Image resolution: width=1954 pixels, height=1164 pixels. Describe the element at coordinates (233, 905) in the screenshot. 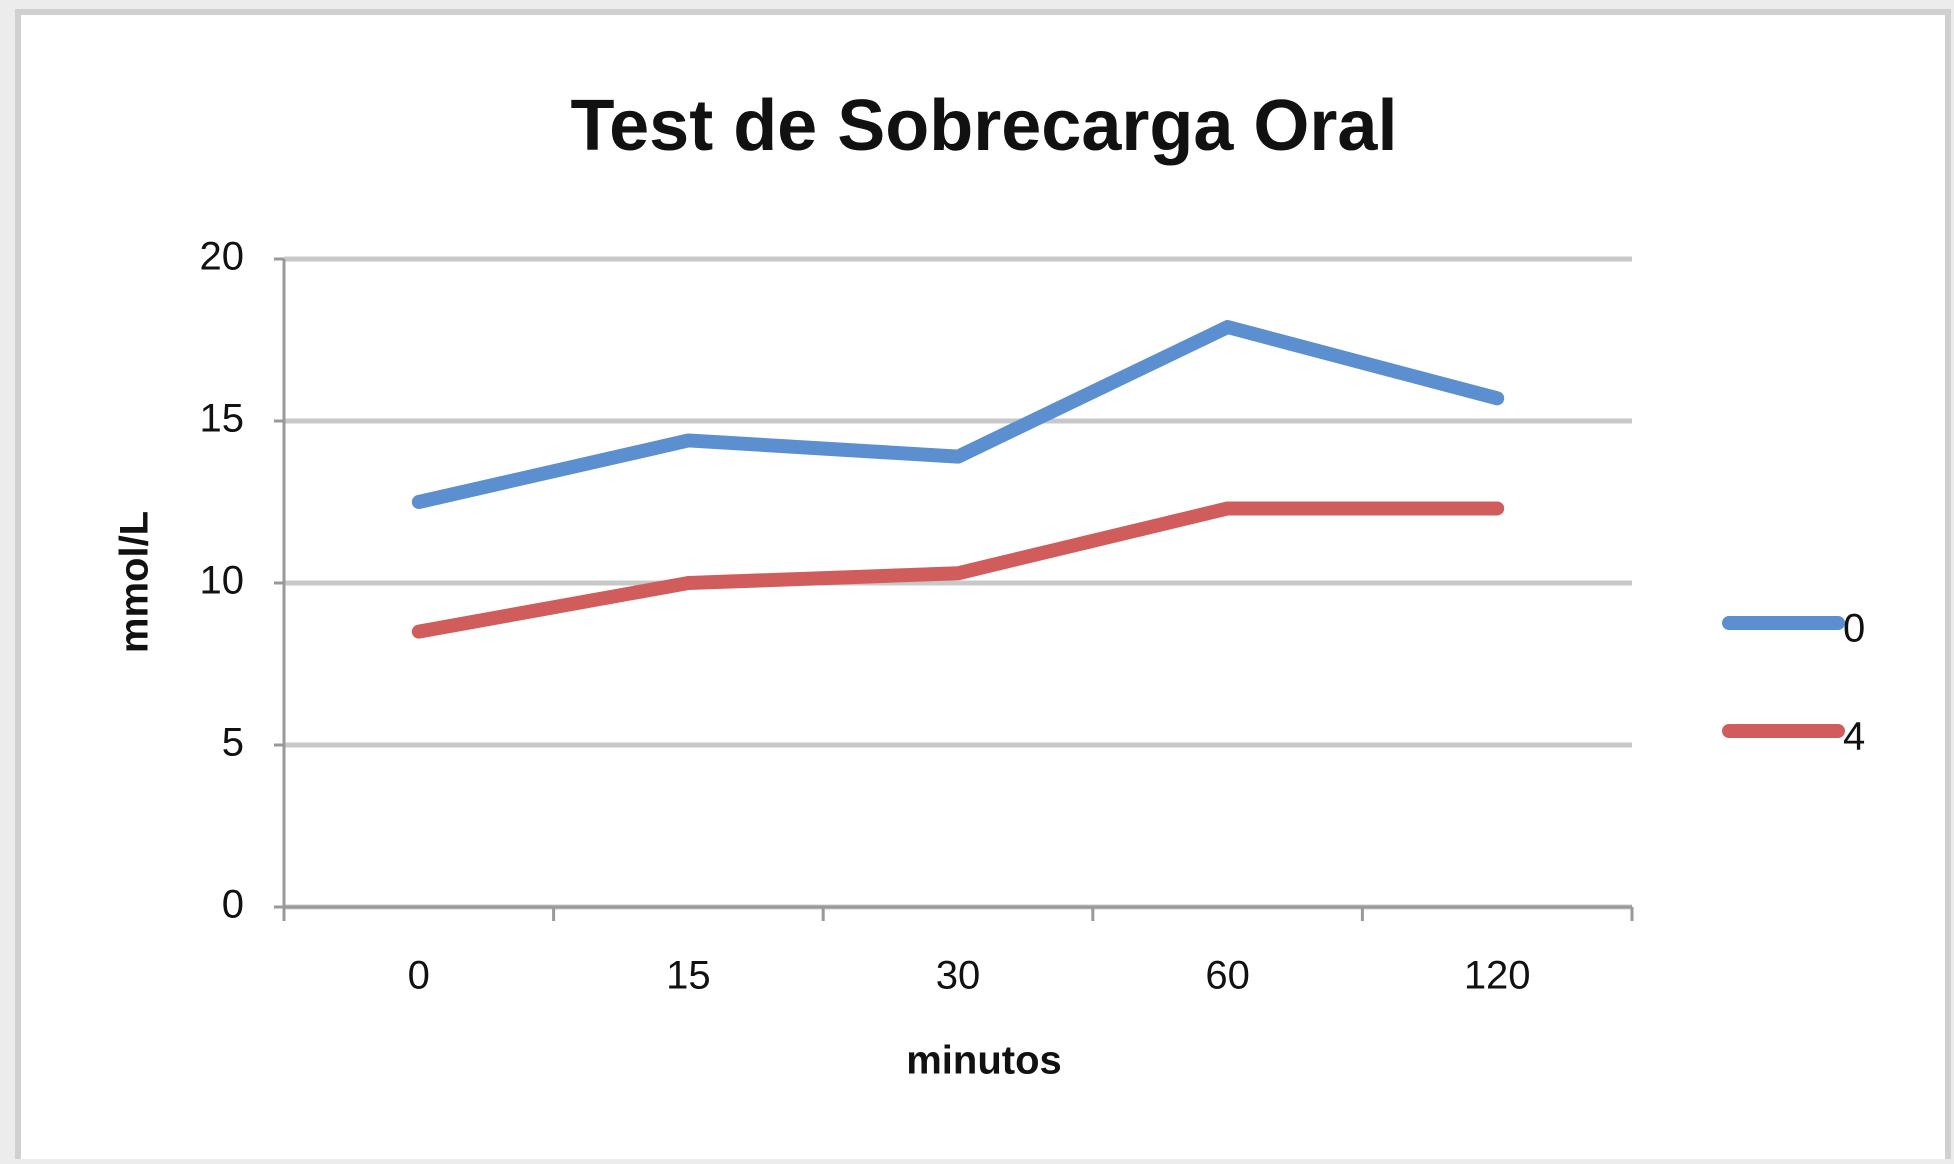

I see `y-tick-label: 0` at that location.